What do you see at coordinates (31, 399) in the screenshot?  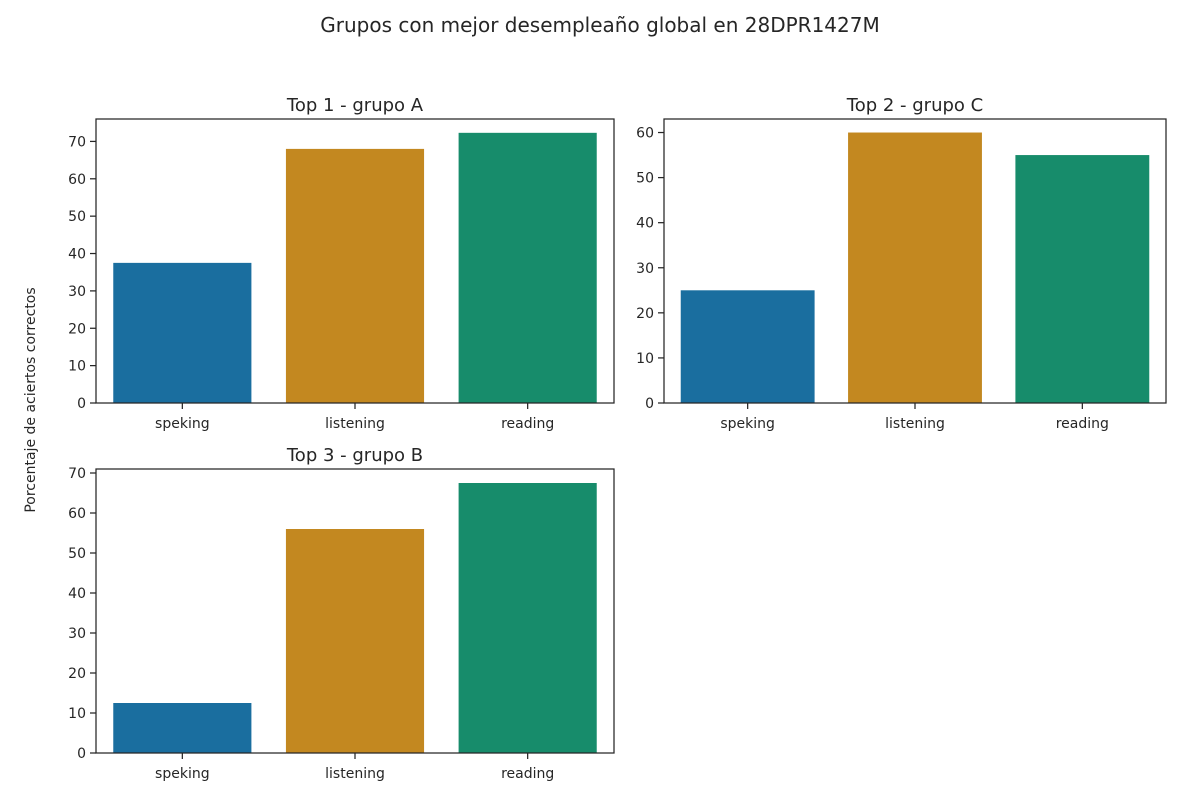 I see `y-axis-label: Porcentaje de aciertos correctos` at bounding box center [31, 399].